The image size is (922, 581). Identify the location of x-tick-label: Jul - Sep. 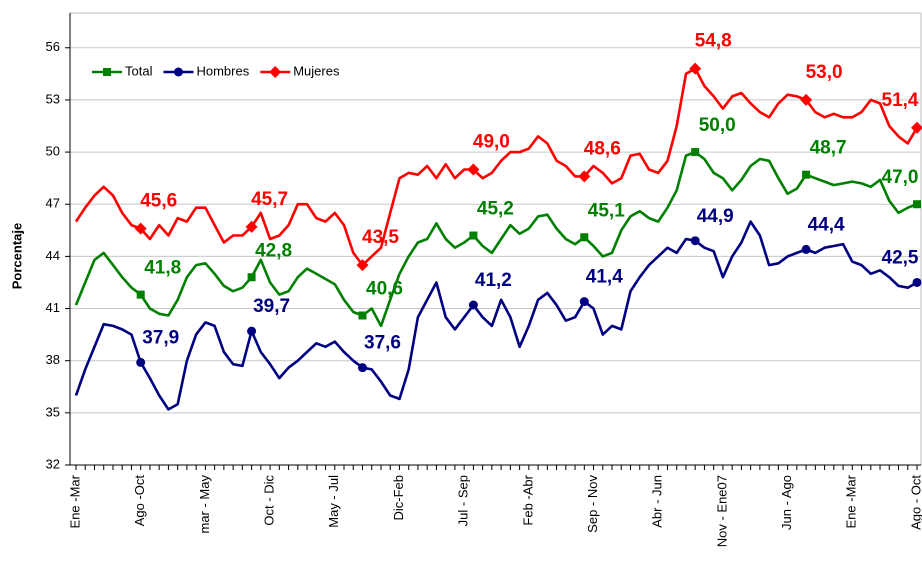
(463, 500).